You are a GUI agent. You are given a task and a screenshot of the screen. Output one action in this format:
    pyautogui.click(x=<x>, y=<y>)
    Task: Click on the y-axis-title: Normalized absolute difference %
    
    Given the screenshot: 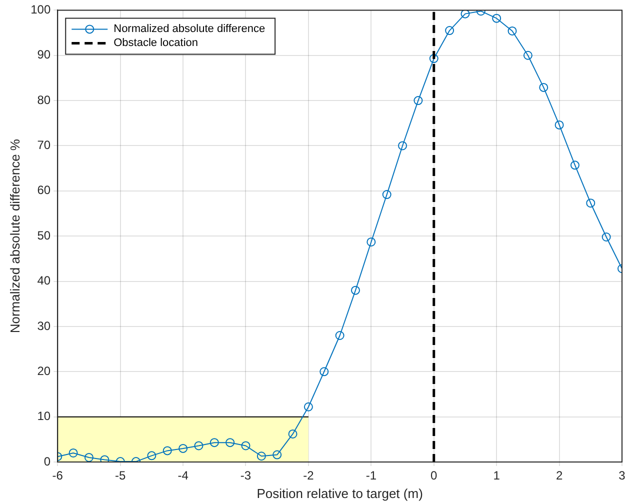 What is the action you would take?
    pyautogui.click(x=14, y=236)
    